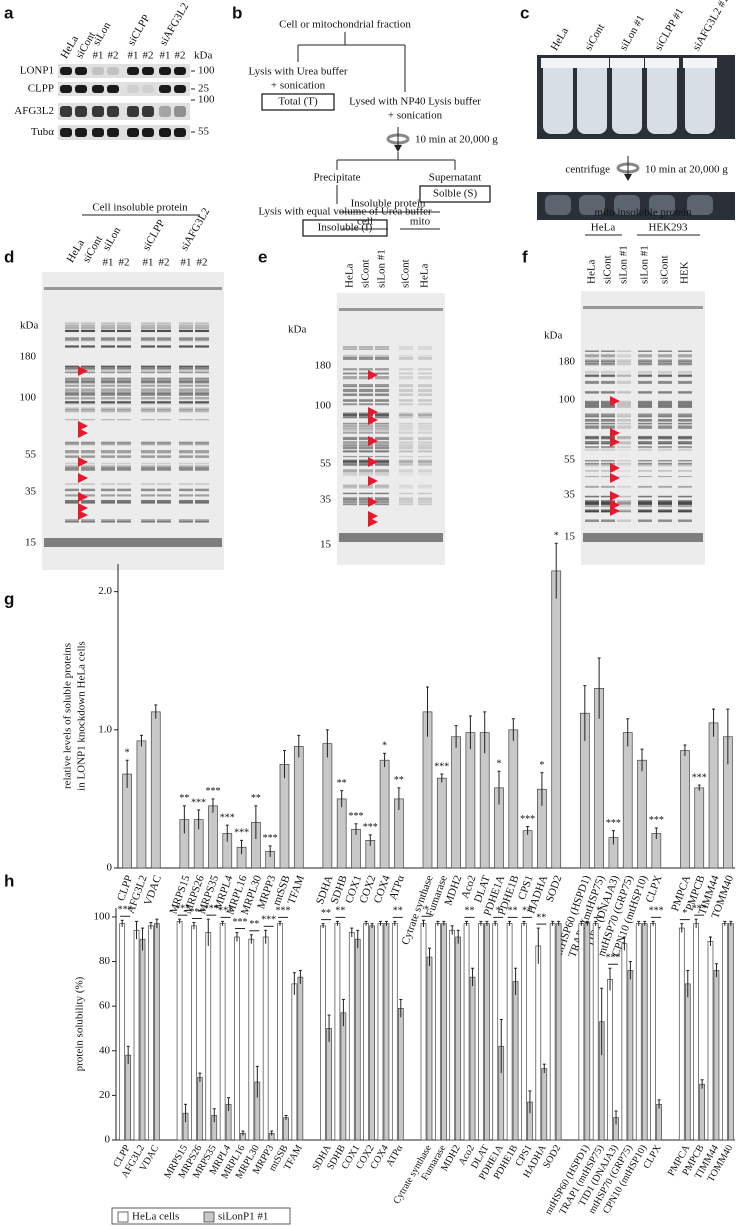  I want to click on significance: **, so click(326, 913).